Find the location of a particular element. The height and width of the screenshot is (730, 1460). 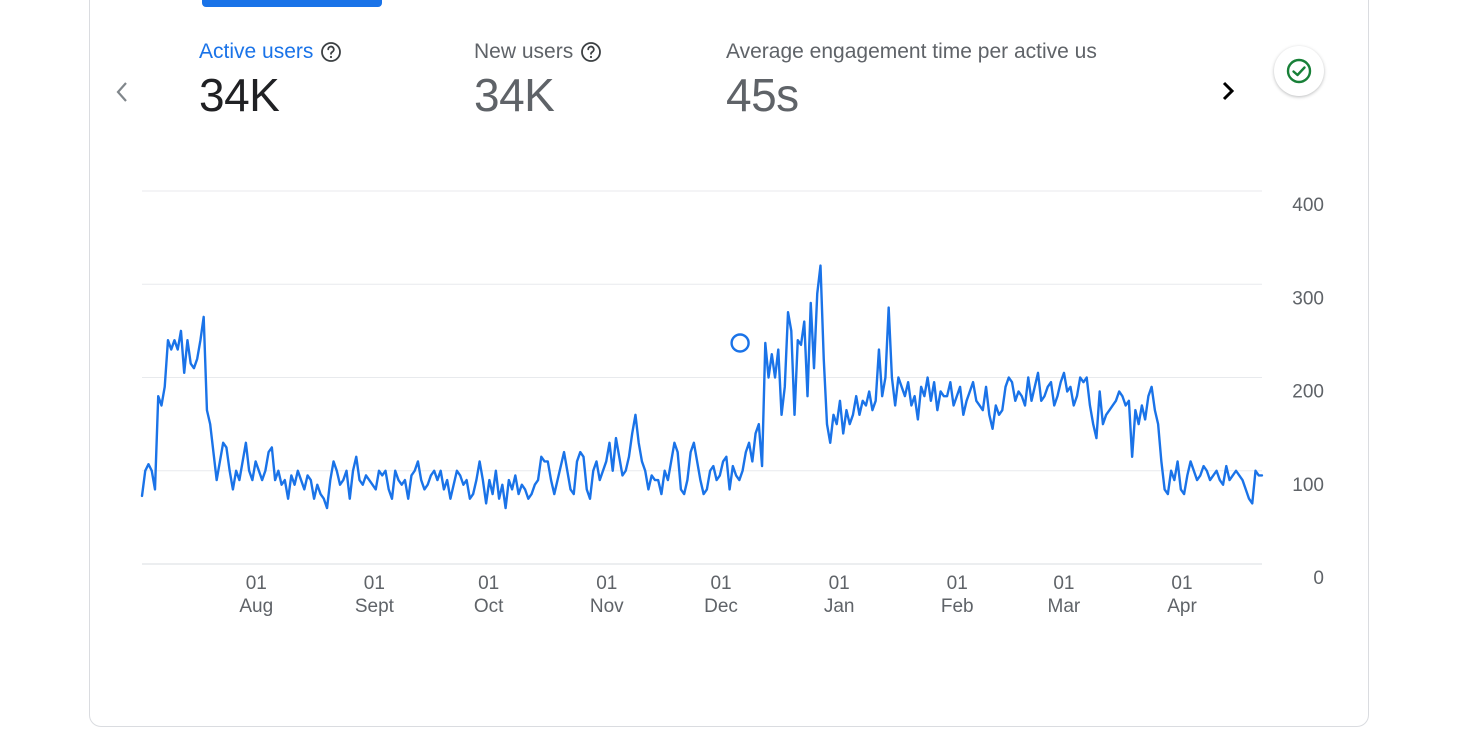

status-badge is located at coordinates (1299, 71).